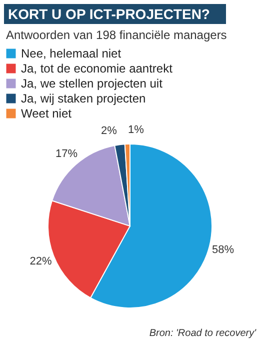 The width and height of the screenshot is (262, 355). Describe the element at coordinates (203, 333) in the screenshot. I see `text: Bron: 'Road to recovery'` at that location.